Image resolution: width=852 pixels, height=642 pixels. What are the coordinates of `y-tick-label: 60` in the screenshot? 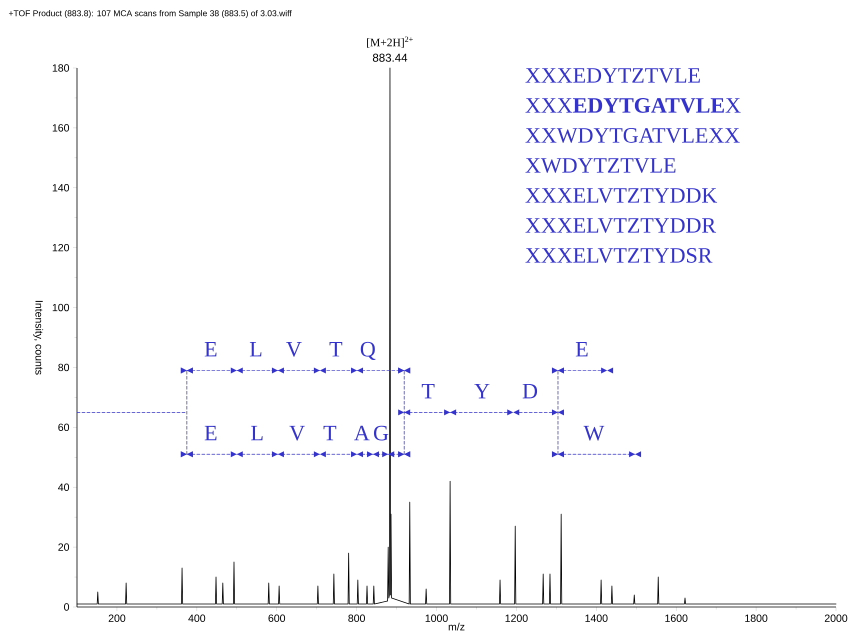 It's located at (64, 428).